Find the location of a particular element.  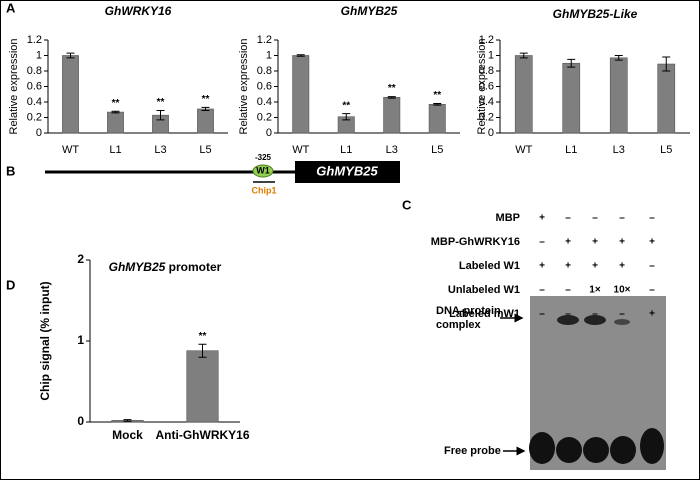

gene-label: GhMYB25 is located at coordinates (347, 170).